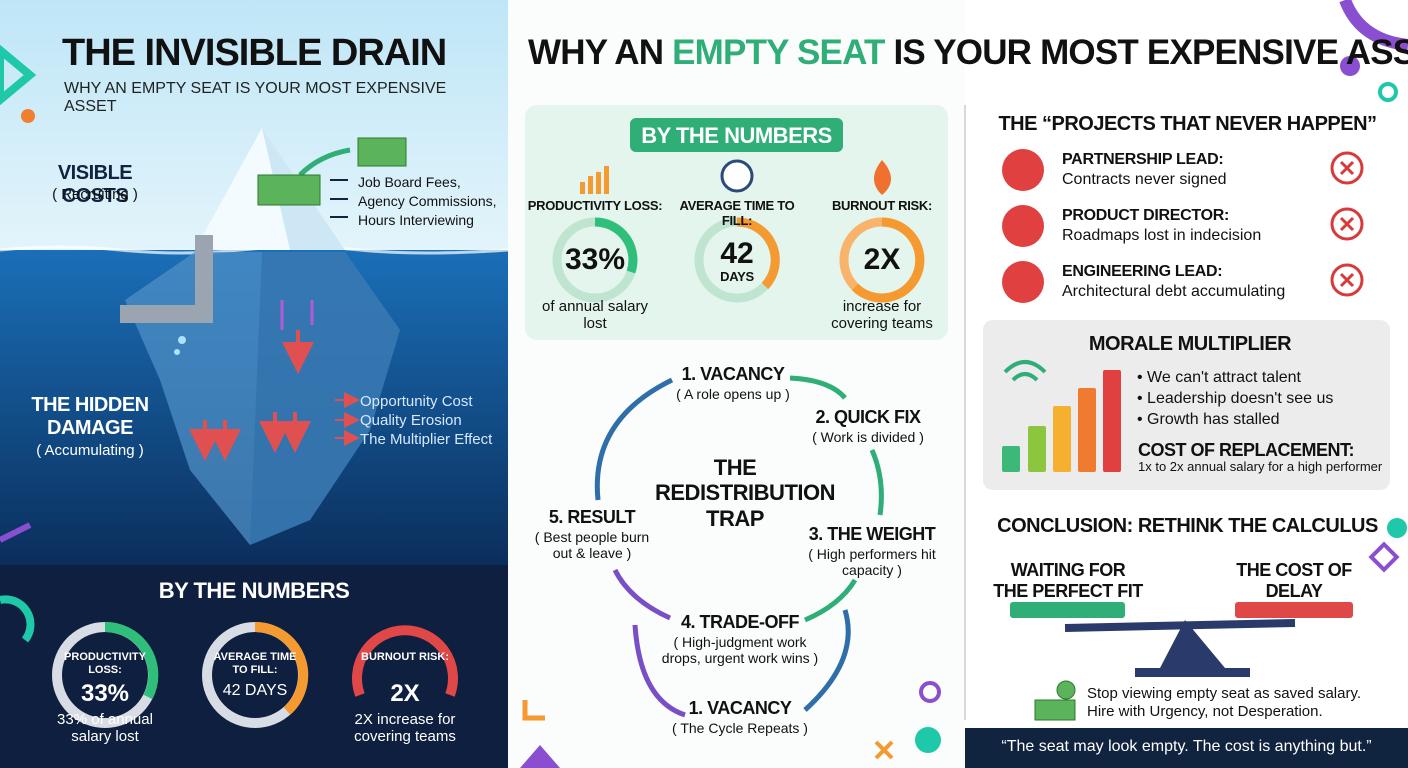 The height and width of the screenshot is (768, 1408). Describe the element at coordinates (1205, 711) in the screenshot. I see `note: Hire with Urgency, not Desperation.` at that location.